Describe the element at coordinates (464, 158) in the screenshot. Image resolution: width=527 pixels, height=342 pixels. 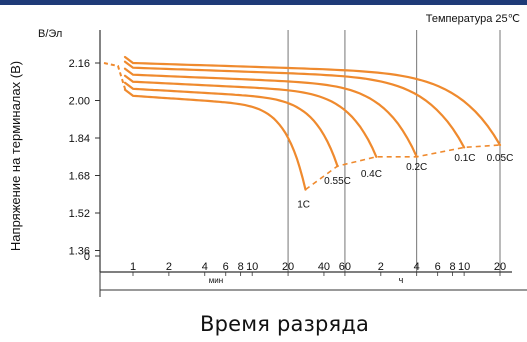
I see `curve-label-0-1C: 0.1C` at that location.